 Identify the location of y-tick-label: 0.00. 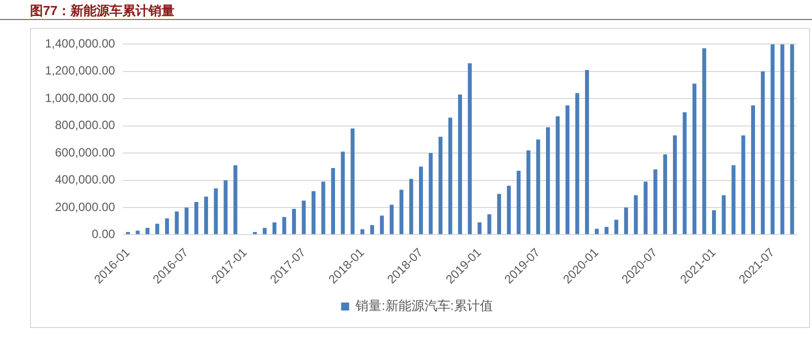
(104, 233).